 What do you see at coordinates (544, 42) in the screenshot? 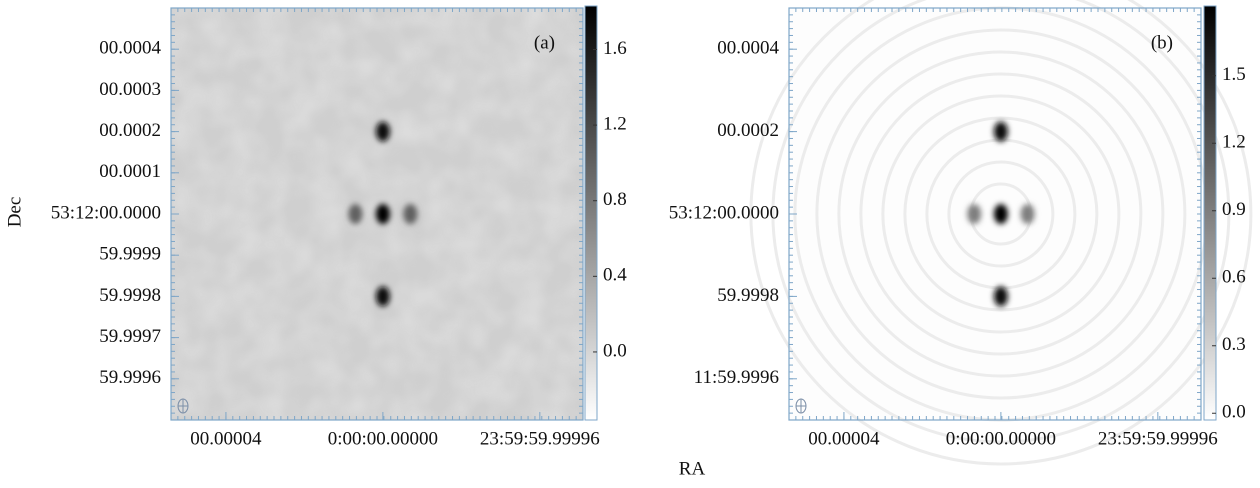
I see `panel-annotation: (a)` at bounding box center [544, 42].